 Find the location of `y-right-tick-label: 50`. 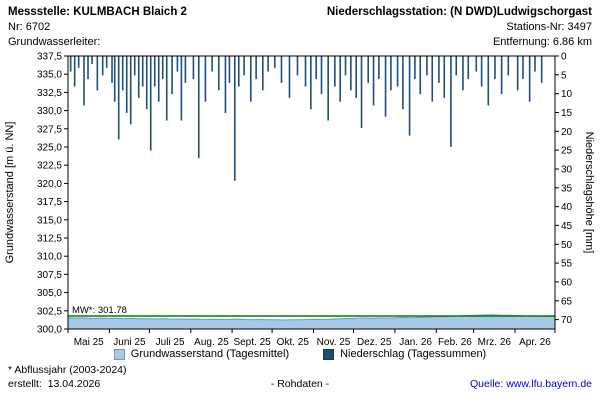

y-right-tick-label: 50 is located at coordinates (567, 245).